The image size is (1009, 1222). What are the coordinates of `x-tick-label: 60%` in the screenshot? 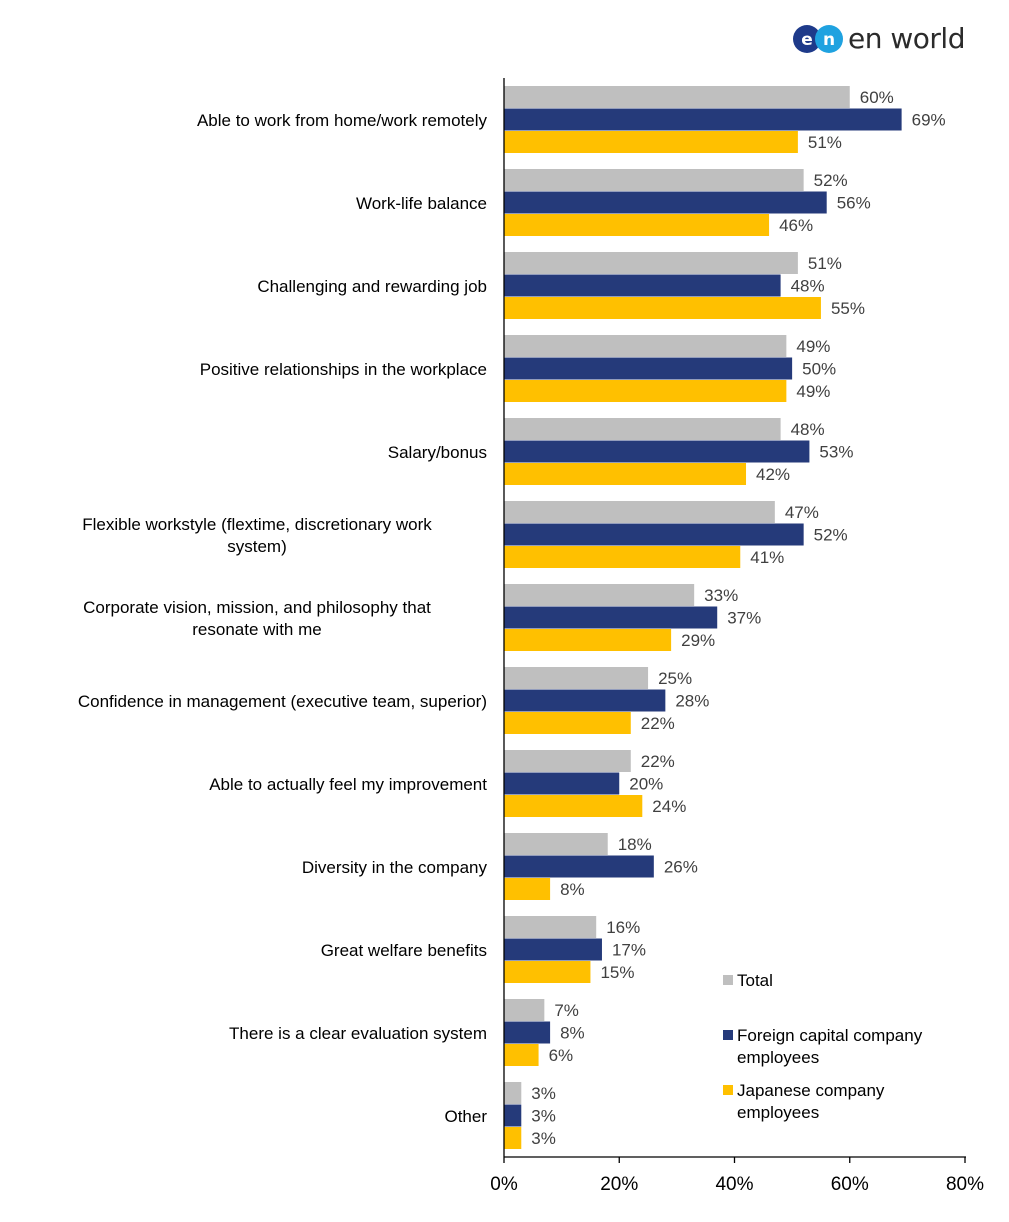 It's located at (850, 1184).